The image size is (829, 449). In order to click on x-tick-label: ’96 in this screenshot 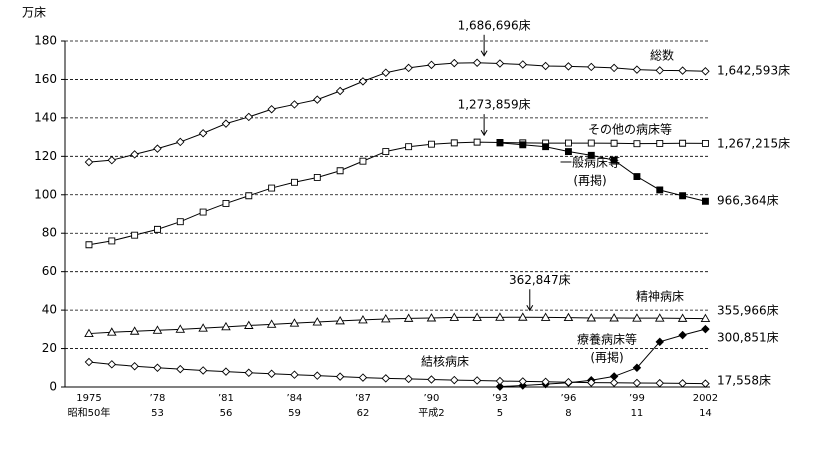, I will do `click(568, 398)`.